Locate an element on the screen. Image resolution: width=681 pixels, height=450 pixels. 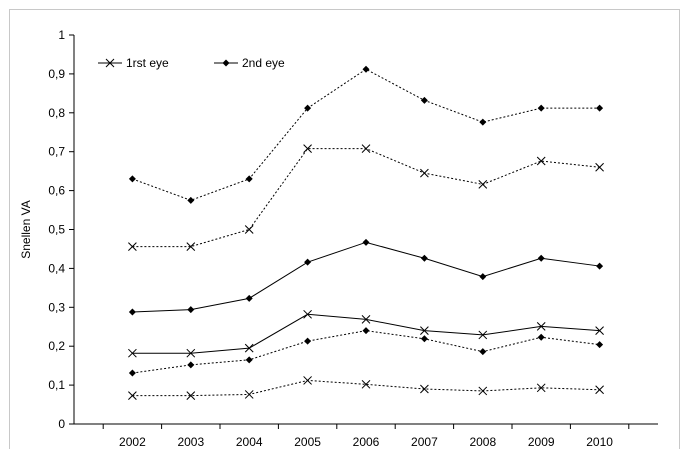
y-tick-labels: 0 0,1 0,2 0,3 0,4 0,5 0,6 0,7 0,8 0,9 1 is located at coordinates (56, 229).